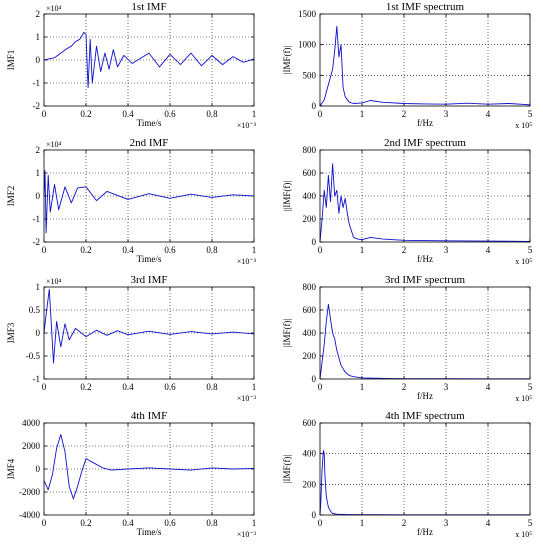 The width and height of the screenshot is (543, 550). What do you see at coordinates (307, 14) in the screenshot?
I see `y-tick-label: 1500` at bounding box center [307, 14].